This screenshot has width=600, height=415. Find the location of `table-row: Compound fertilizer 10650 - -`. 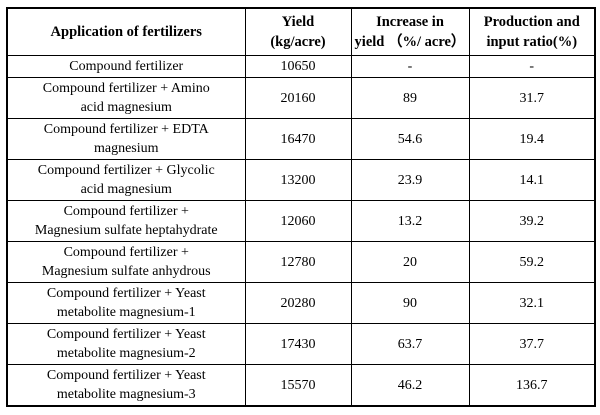

table-row: Compound fertilizer 10650 - - is located at coordinates (301, 66).